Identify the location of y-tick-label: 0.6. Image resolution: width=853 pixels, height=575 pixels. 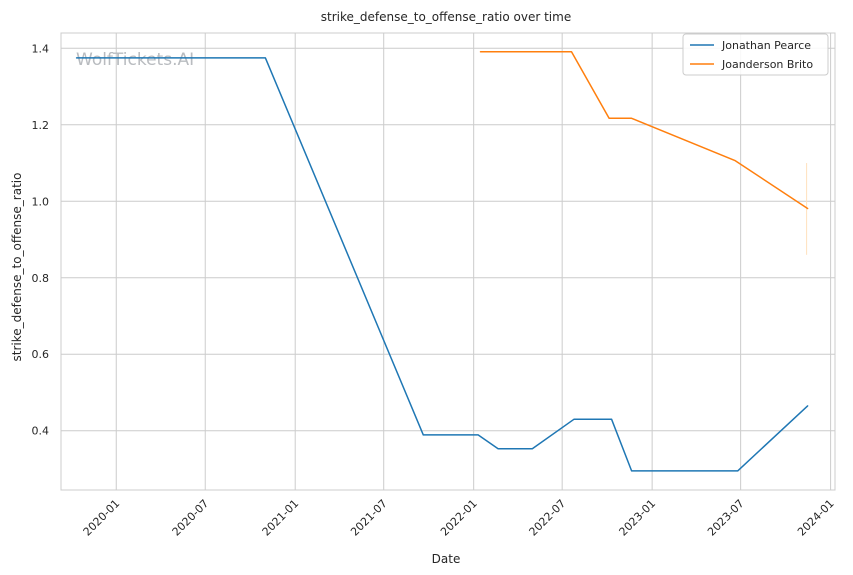
(41, 354).